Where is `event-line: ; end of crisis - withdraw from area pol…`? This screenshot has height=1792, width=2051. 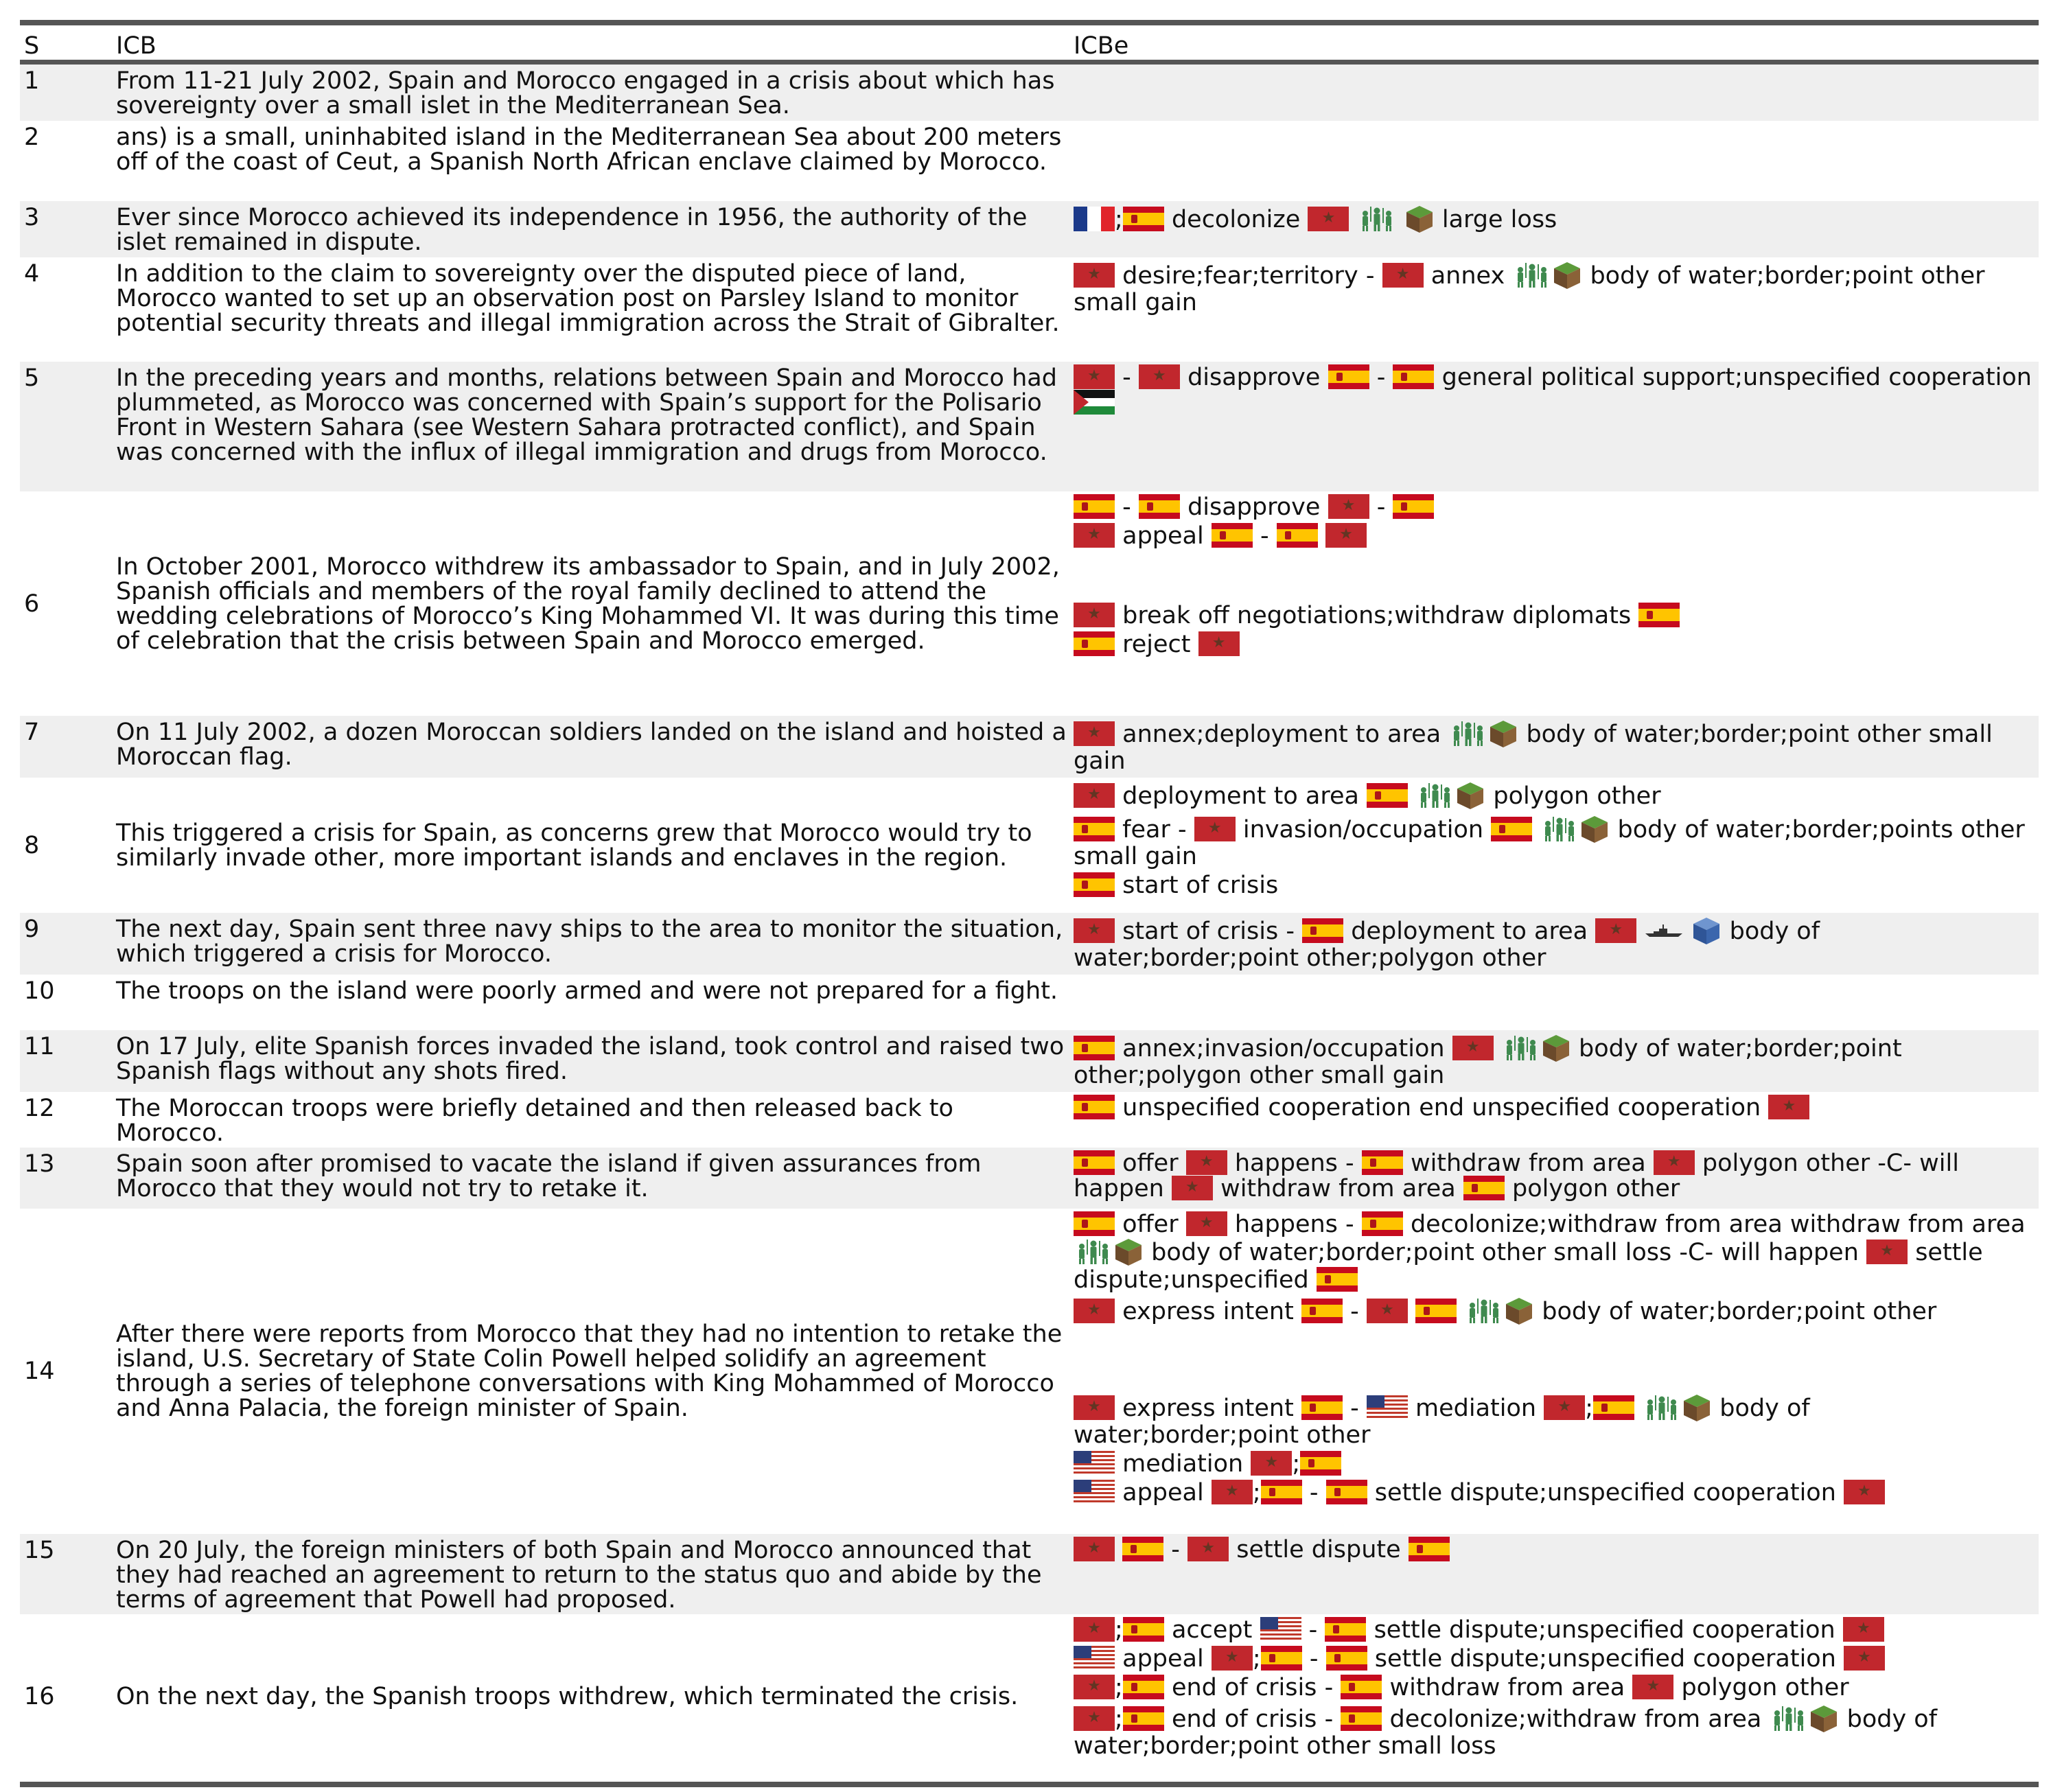 event-line: ; end of crisis - withdraw from area pol… is located at coordinates (1554, 1687).